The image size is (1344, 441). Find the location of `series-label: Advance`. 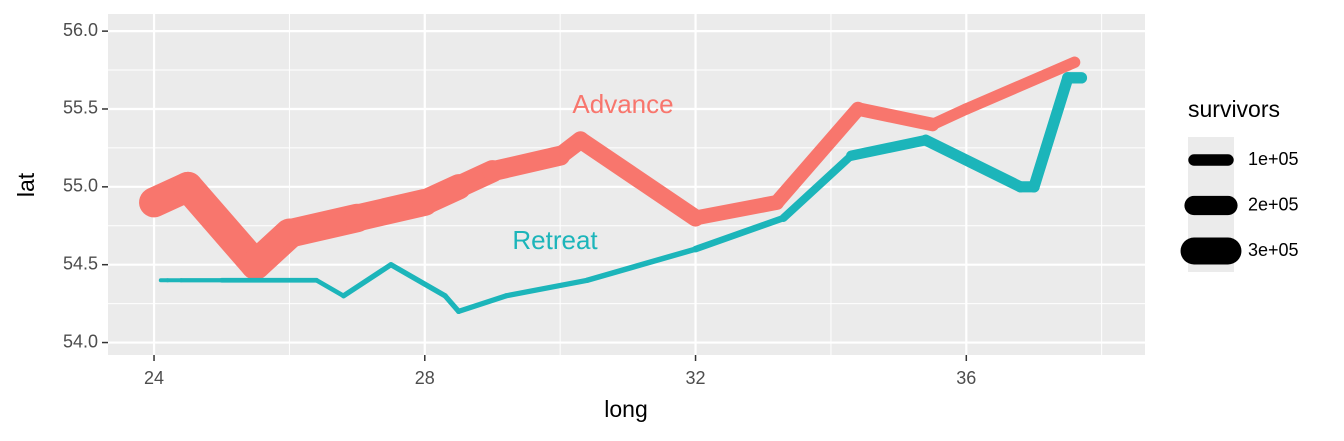

series-label: Advance is located at coordinates (622, 104).